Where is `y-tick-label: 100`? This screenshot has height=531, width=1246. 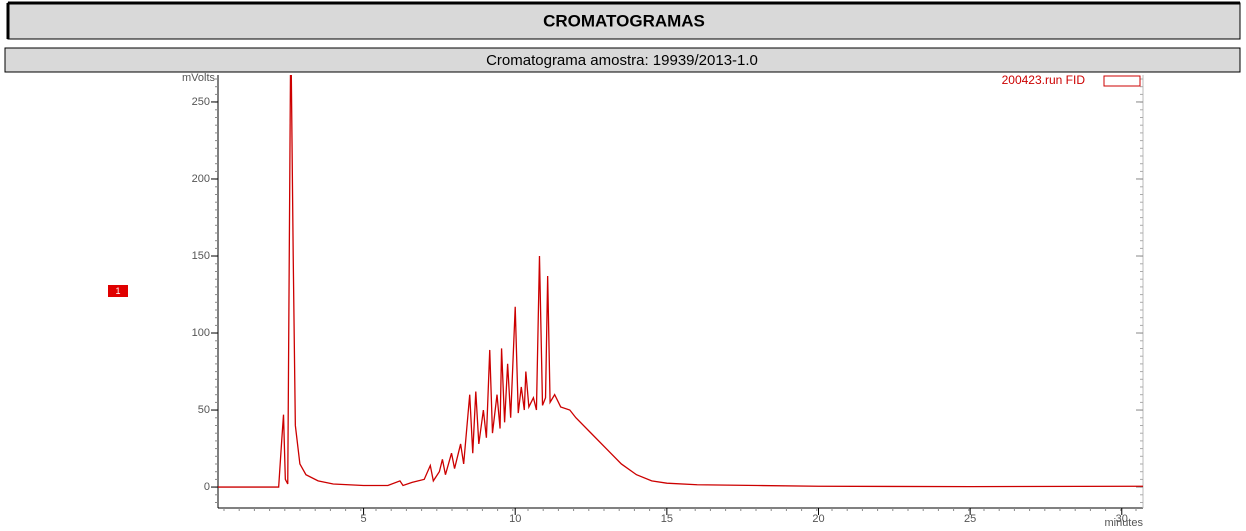
y-tick-label: 100 is located at coordinates (201, 333).